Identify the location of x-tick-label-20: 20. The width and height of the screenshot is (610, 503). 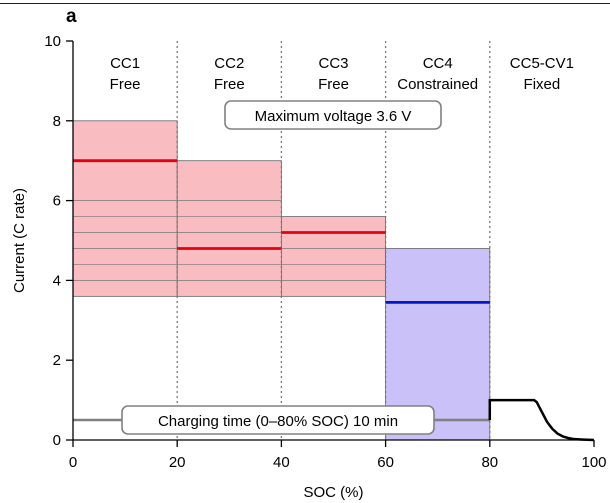
(177, 462).